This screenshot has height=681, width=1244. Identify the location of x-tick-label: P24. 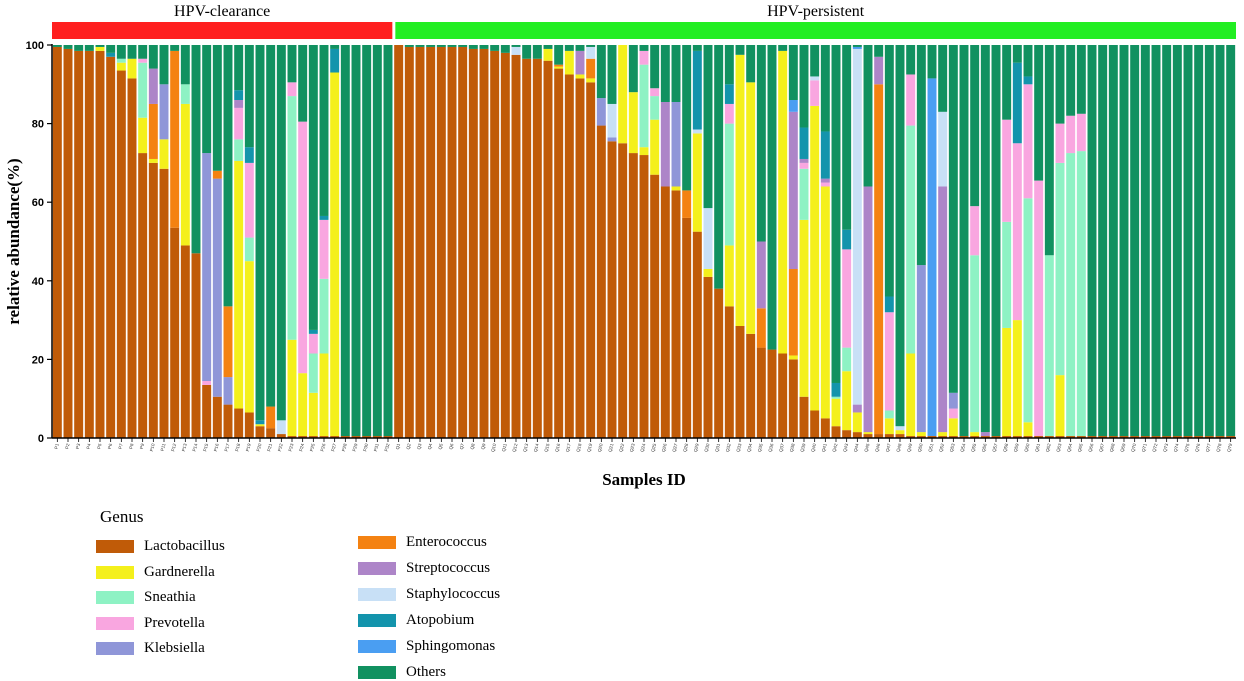
(301, 447).